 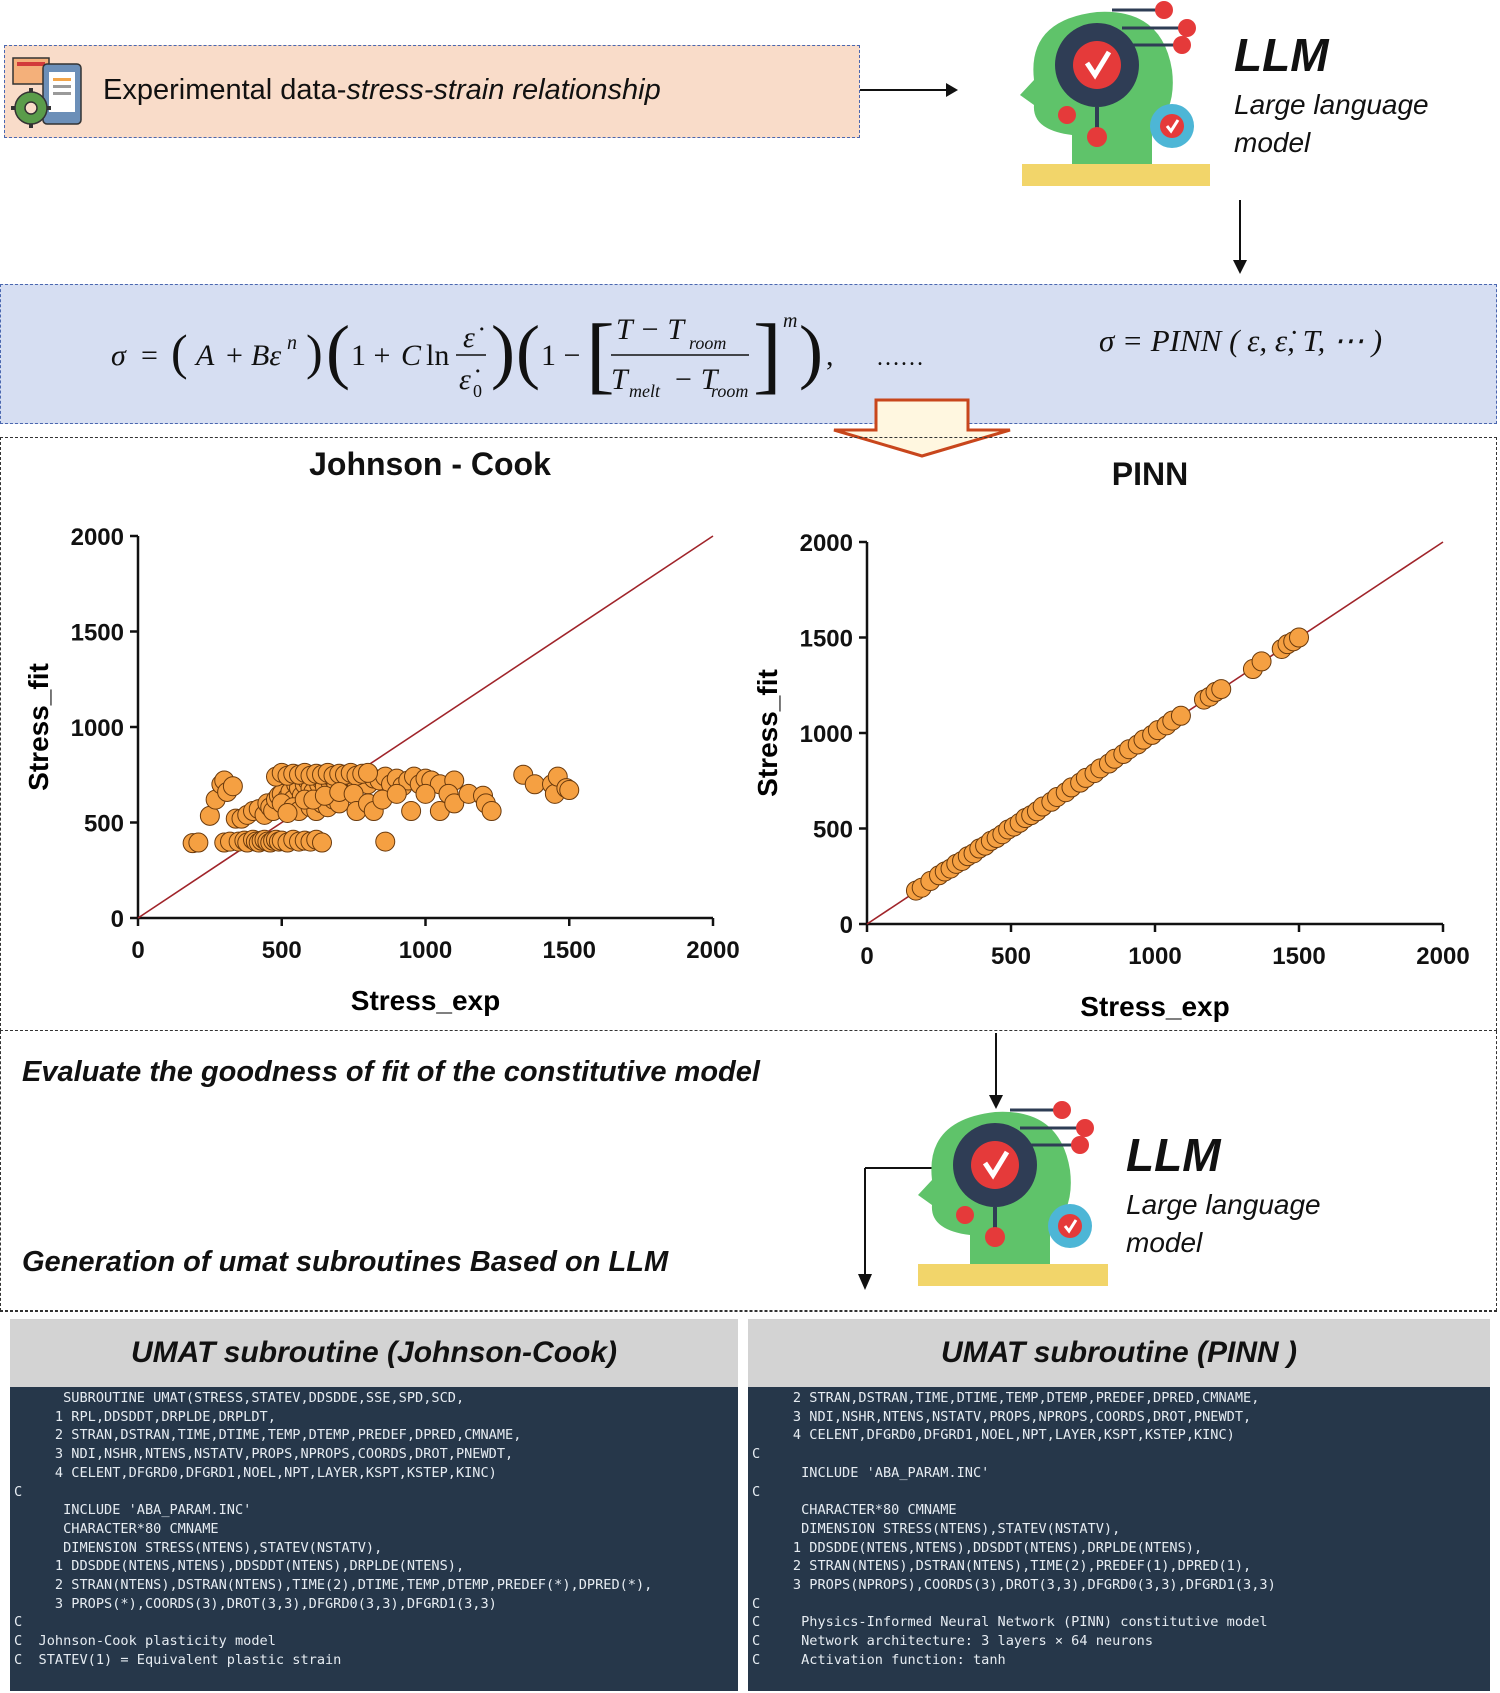 What do you see at coordinates (846, 925) in the screenshot?
I see `y-tick-label: 0` at bounding box center [846, 925].